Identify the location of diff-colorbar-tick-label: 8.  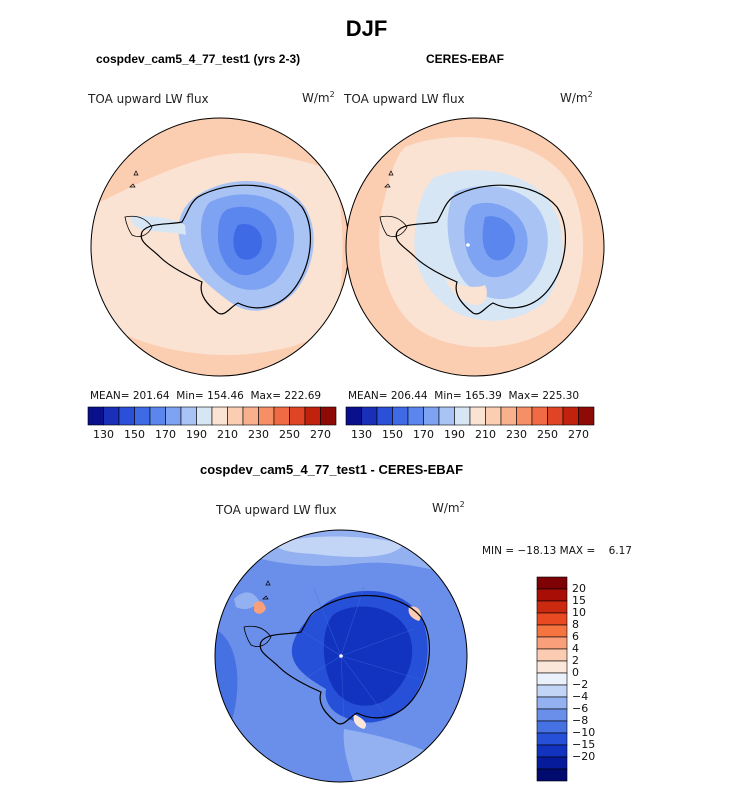
(575, 624).